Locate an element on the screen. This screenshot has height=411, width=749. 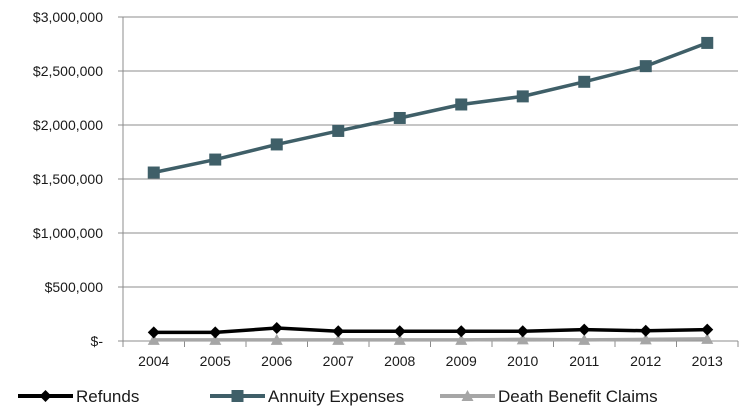
legend-label-annuity-expenses: Annuity Expenses is located at coordinates (336, 396).